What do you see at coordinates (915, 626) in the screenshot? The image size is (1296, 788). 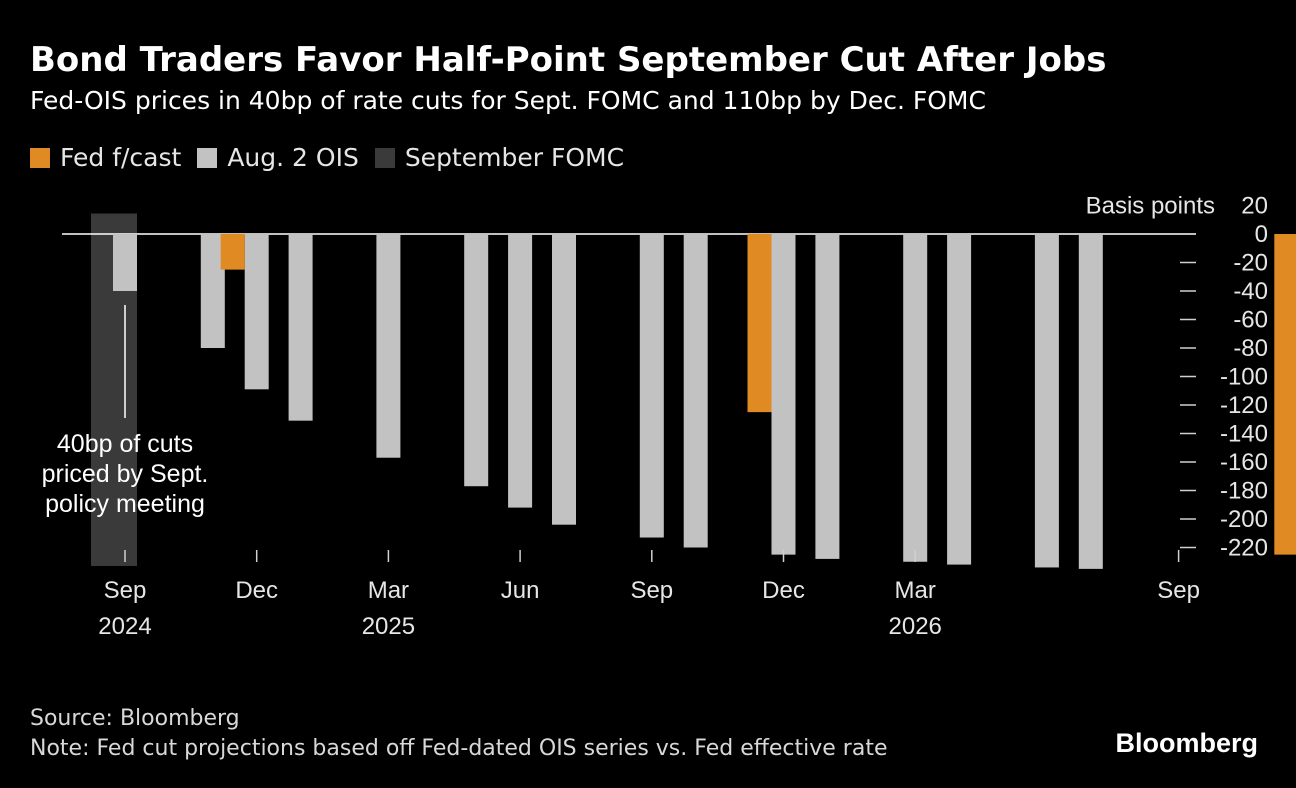 I see `x-tick-year-label: 2026` at bounding box center [915, 626].